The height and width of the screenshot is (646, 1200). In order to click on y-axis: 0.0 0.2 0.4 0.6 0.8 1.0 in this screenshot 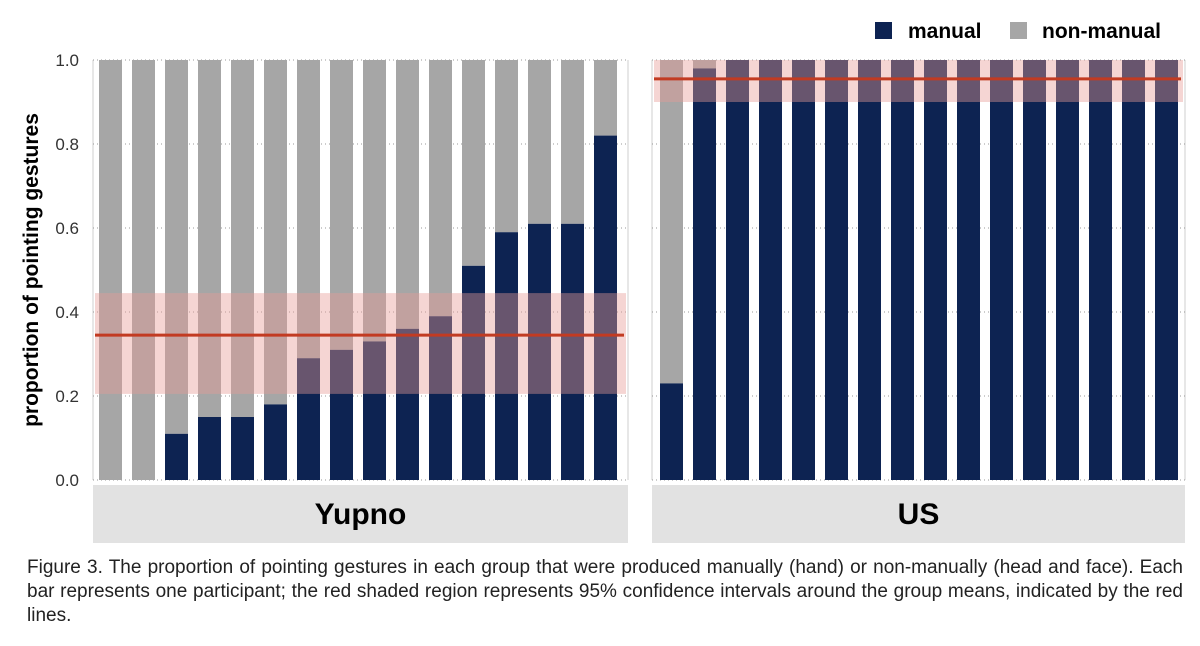, I will do `click(67, 270)`.